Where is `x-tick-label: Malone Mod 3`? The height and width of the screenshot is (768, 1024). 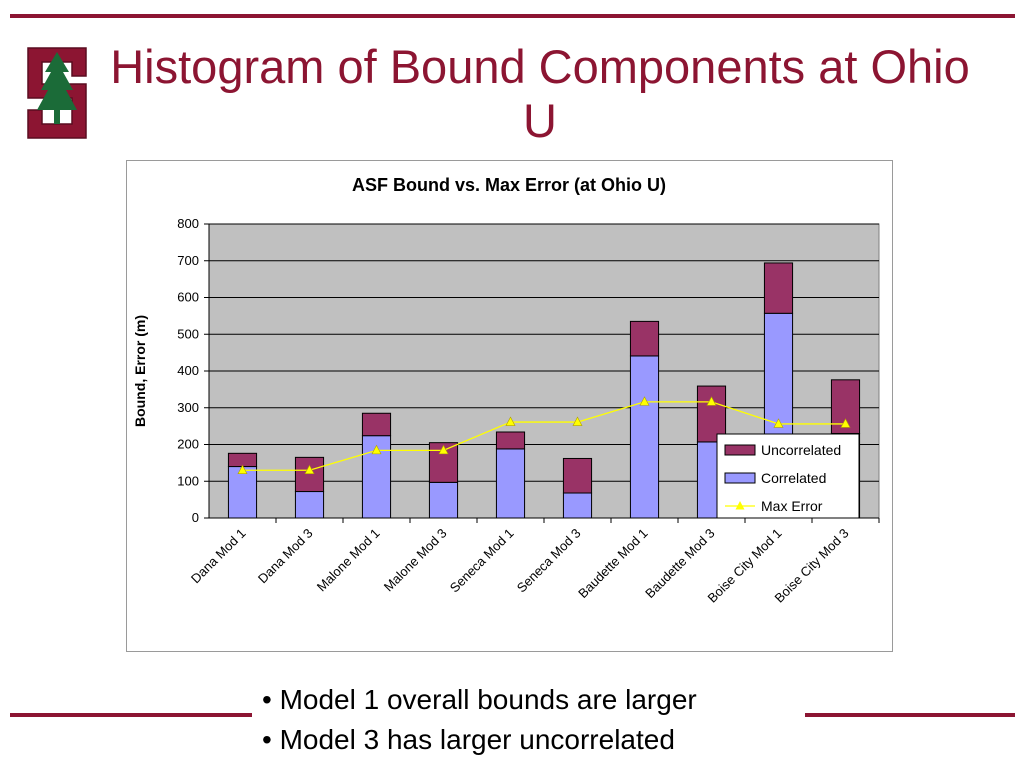 x-tick-label: Malone Mod 3 is located at coordinates (415, 560).